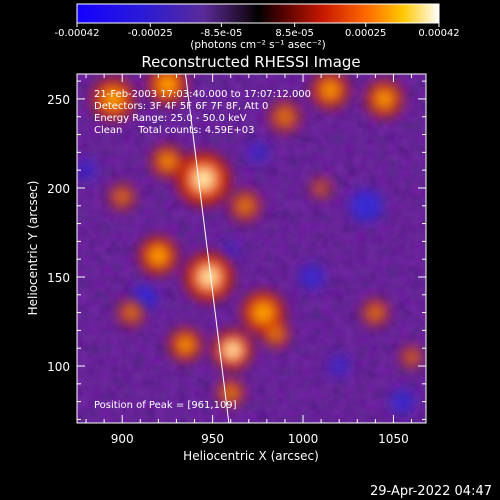 Image resolution: width=500 pixels, height=500 pixels. I want to click on y-tick-label: 200, so click(58, 189).